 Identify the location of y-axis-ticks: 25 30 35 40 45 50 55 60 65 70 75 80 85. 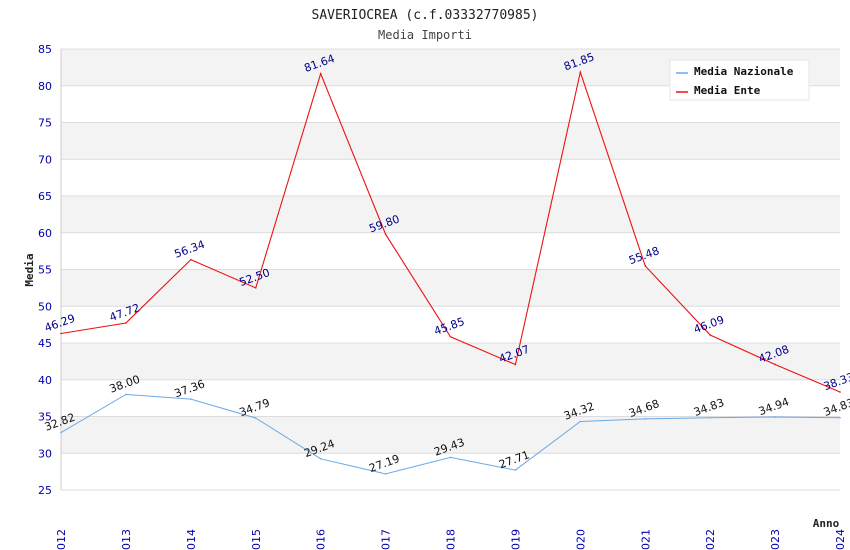
(45, 270).